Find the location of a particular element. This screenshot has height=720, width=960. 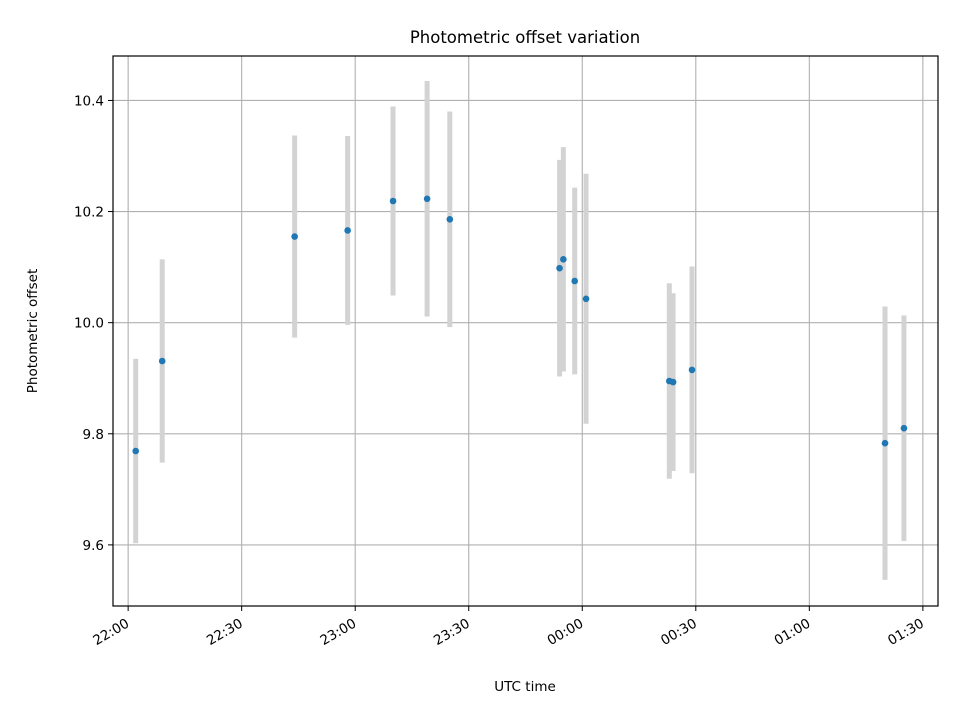

y-axis: 9.6 9.8 10.0 10.2 10.4 is located at coordinates (93, 323).